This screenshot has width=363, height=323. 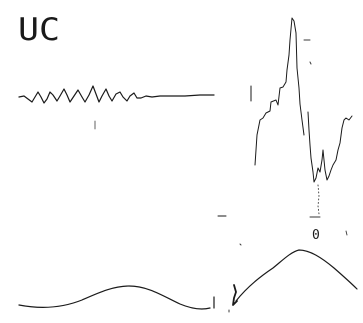 What do you see at coordinates (114, 297) in the screenshot?
I see `left-lower-sine-trace` at bounding box center [114, 297].